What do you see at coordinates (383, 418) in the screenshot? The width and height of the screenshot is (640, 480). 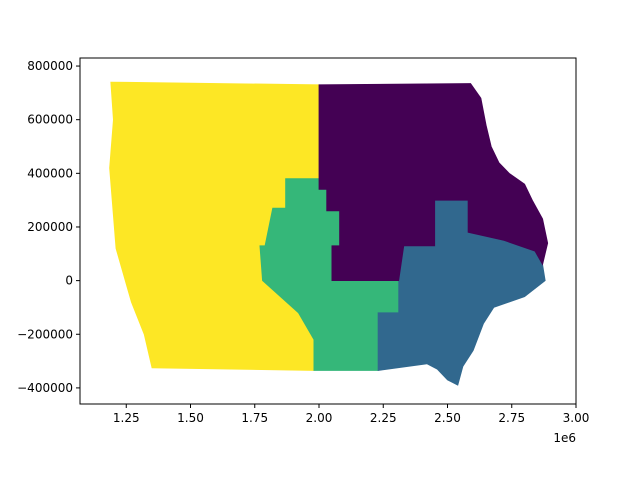 I see `x-tick-label: 2.25` at bounding box center [383, 418].